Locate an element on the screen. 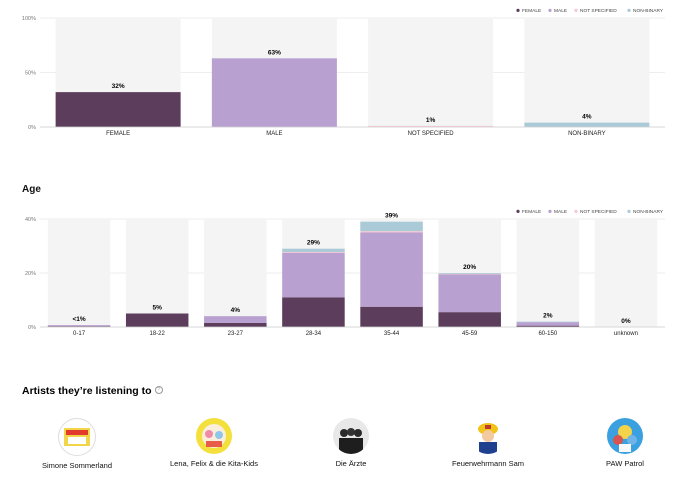  bar-value-label: 4% is located at coordinates (587, 117).